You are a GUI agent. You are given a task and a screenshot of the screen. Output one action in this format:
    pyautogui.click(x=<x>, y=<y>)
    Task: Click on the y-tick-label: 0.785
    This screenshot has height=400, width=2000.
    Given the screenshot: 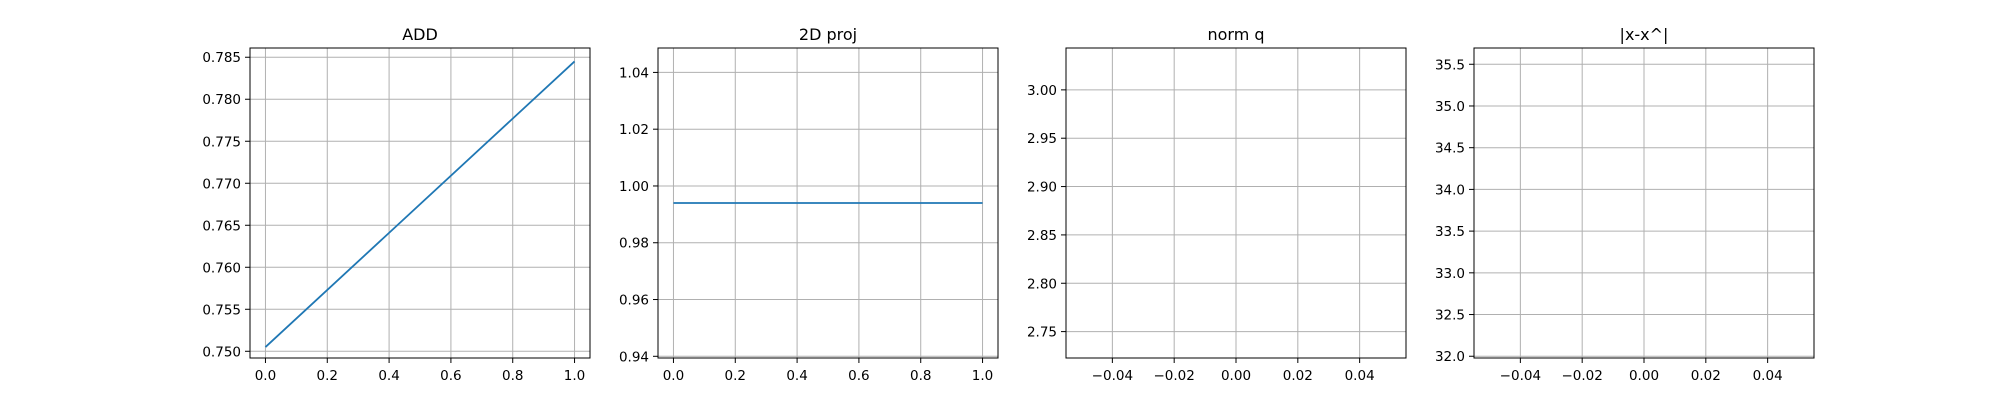 What is the action you would take?
    pyautogui.click(x=221, y=58)
    